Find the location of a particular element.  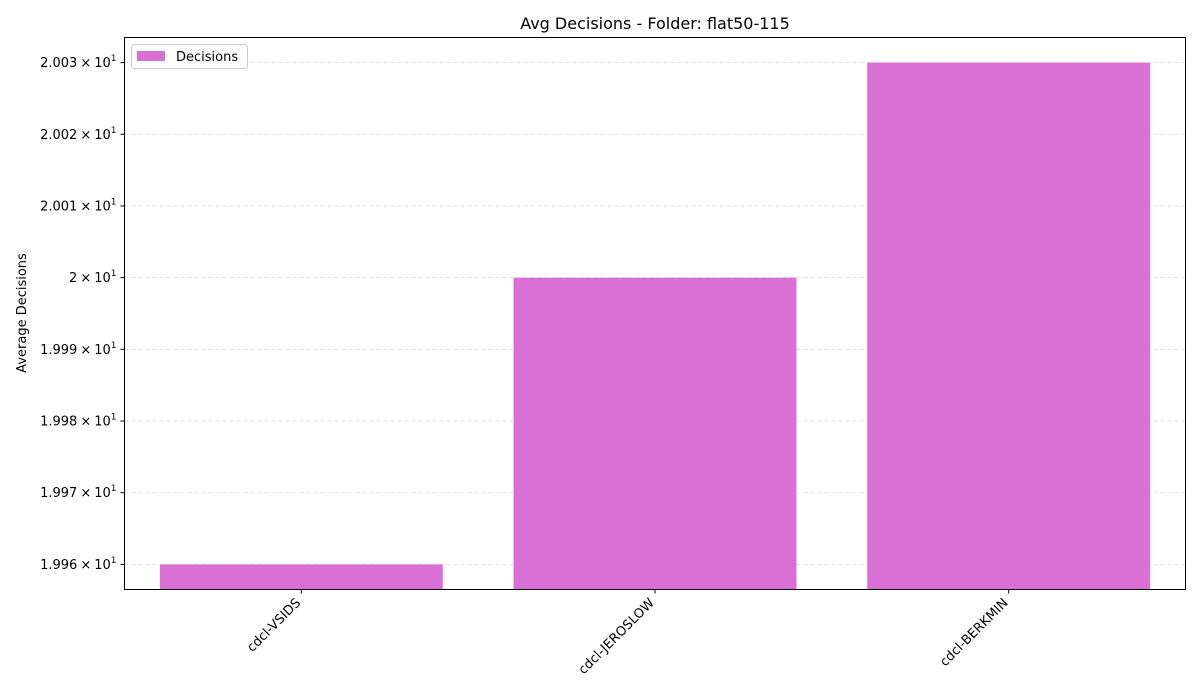

legend-swatch is located at coordinates (151, 56).